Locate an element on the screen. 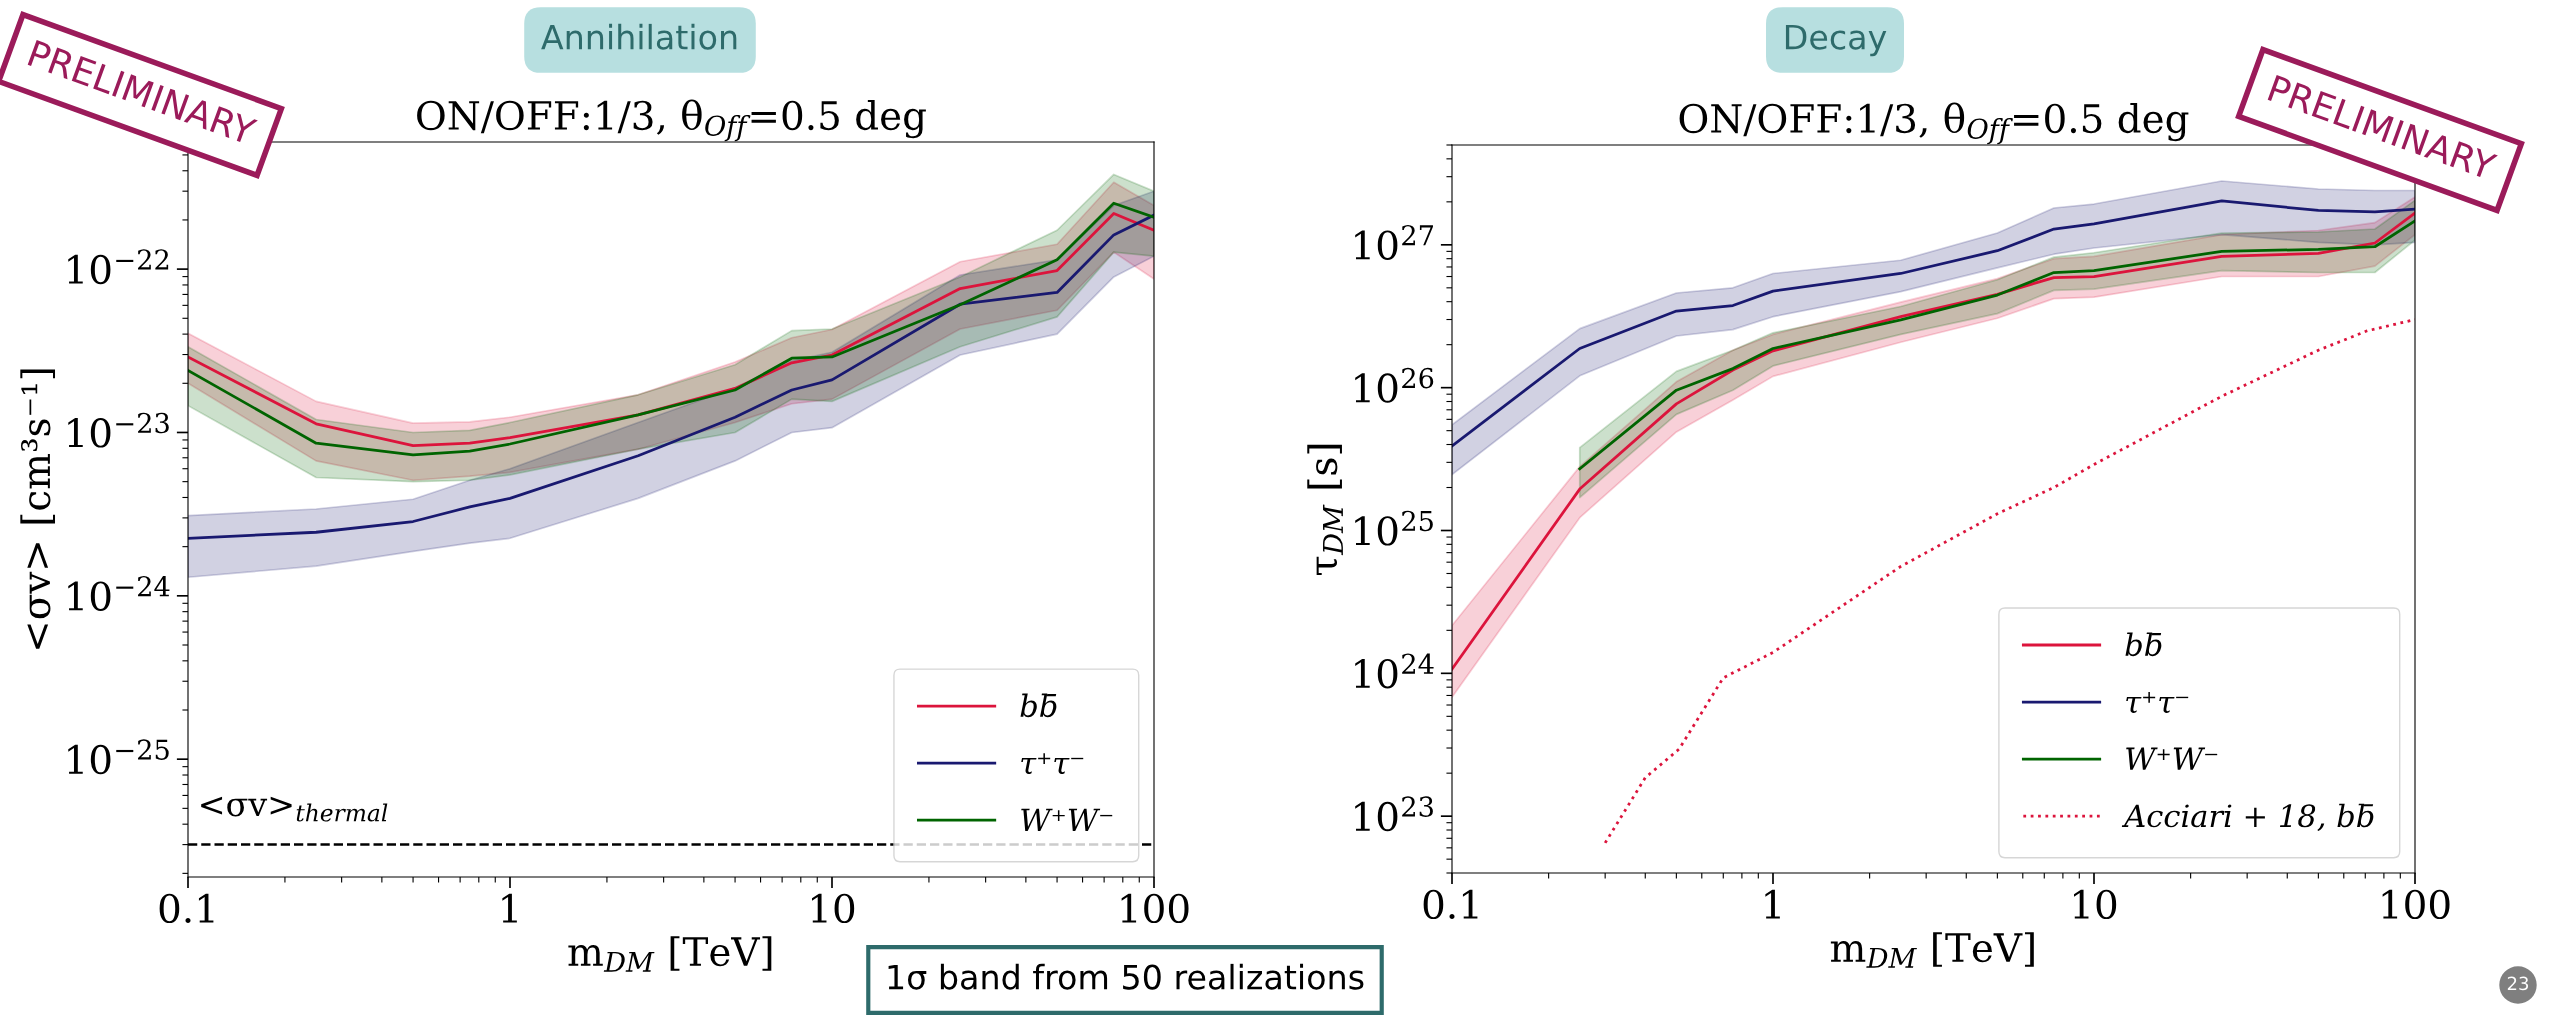 The width and height of the screenshot is (2552, 1017). text: Decay is located at coordinates (1836, 40).